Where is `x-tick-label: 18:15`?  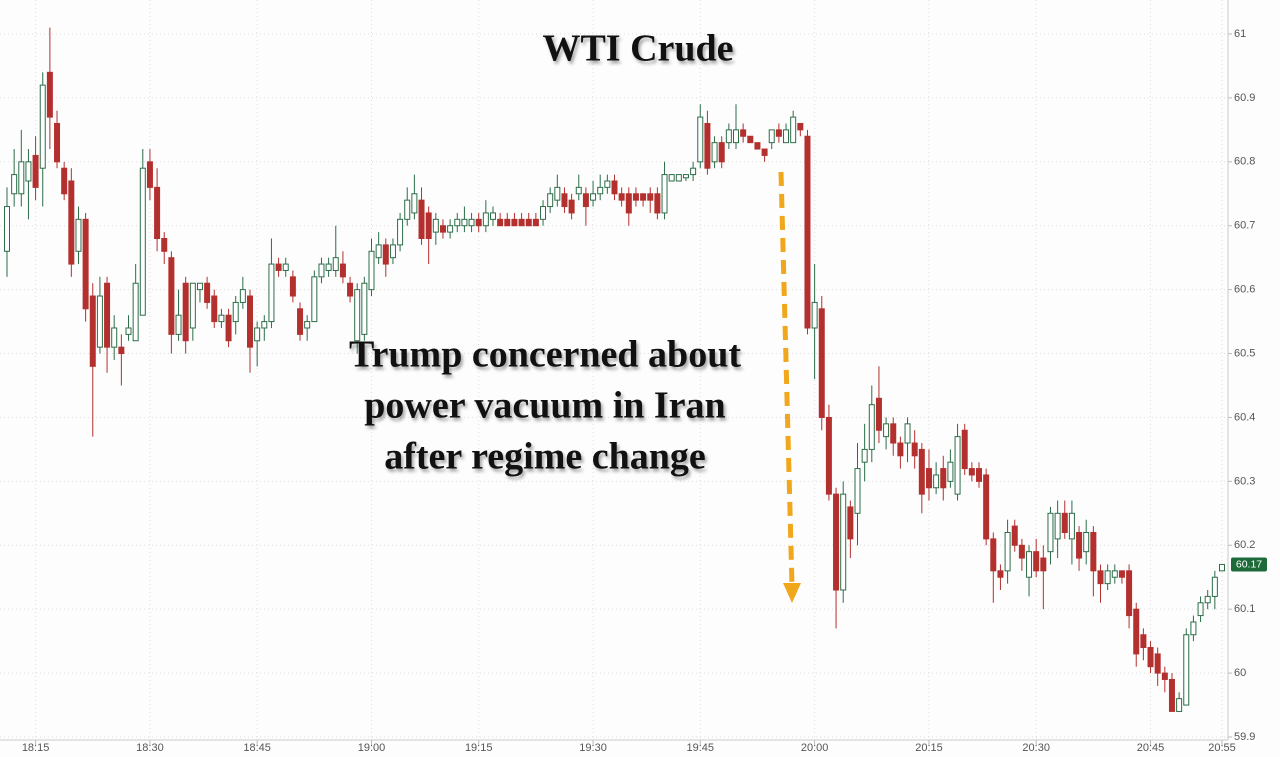 x-tick-label: 18:15 is located at coordinates (36, 748).